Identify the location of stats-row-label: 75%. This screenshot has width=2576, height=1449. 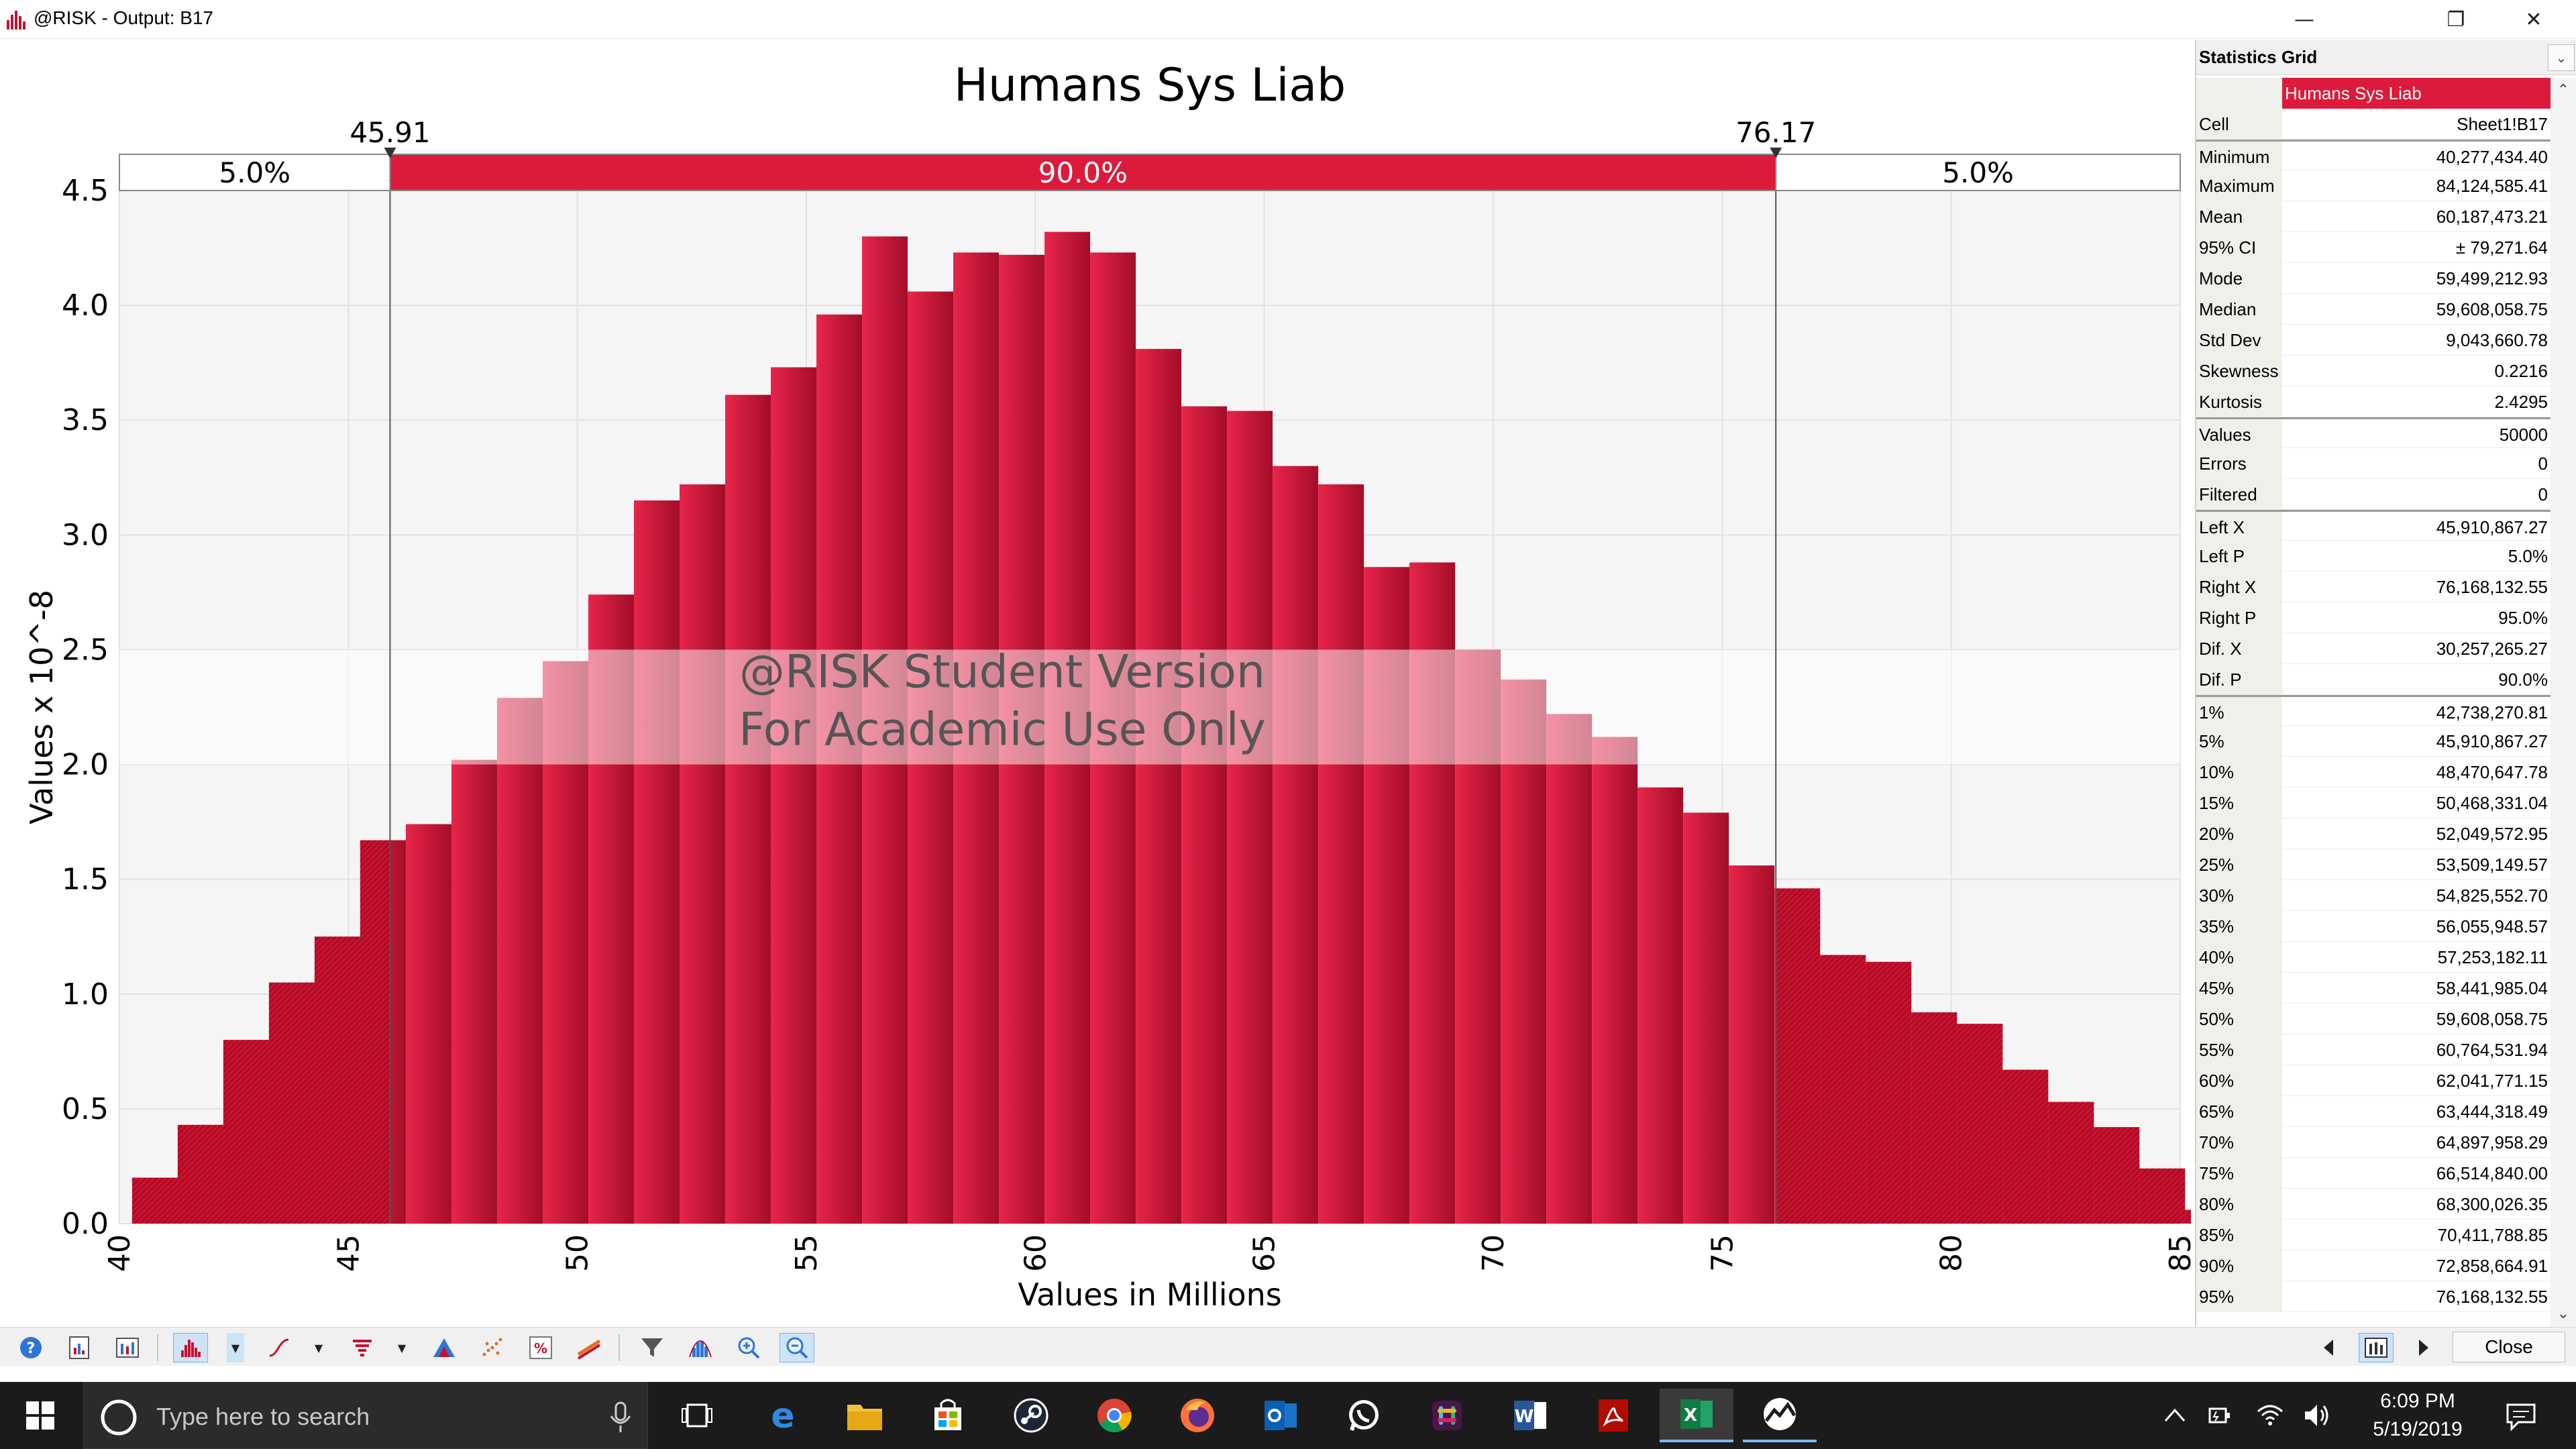
(2239, 1173).